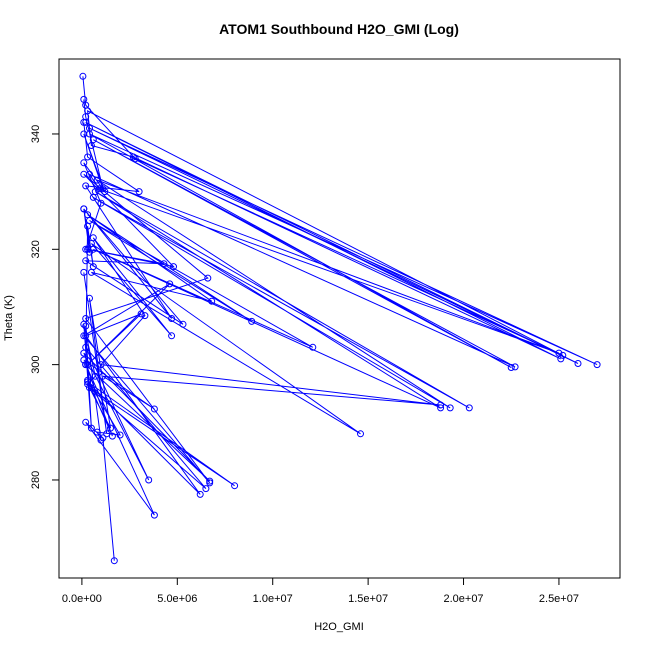  What do you see at coordinates (36, 249) in the screenshot?
I see `y-tick-label: 320` at bounding box center [36, 249].